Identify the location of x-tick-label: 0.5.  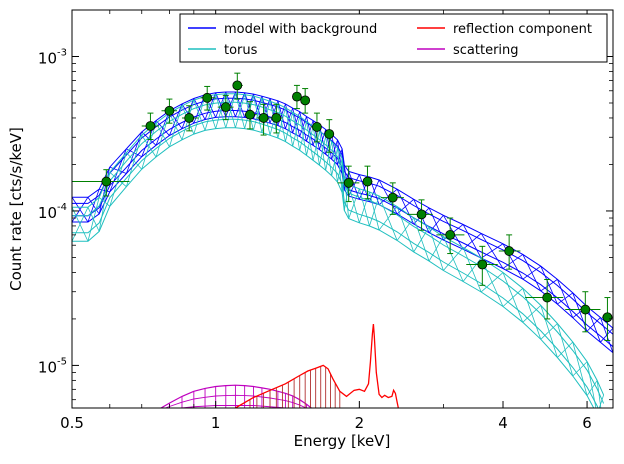
(72, 423).